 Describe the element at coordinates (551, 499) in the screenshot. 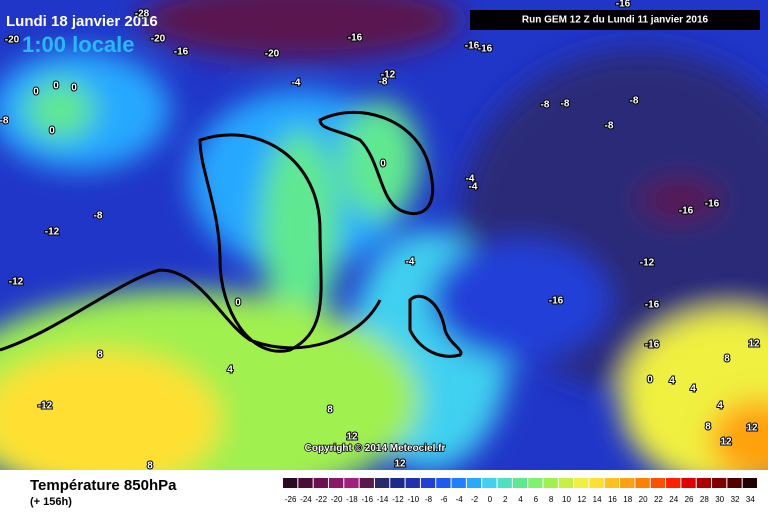

I see `legend-label: 8` at that location.